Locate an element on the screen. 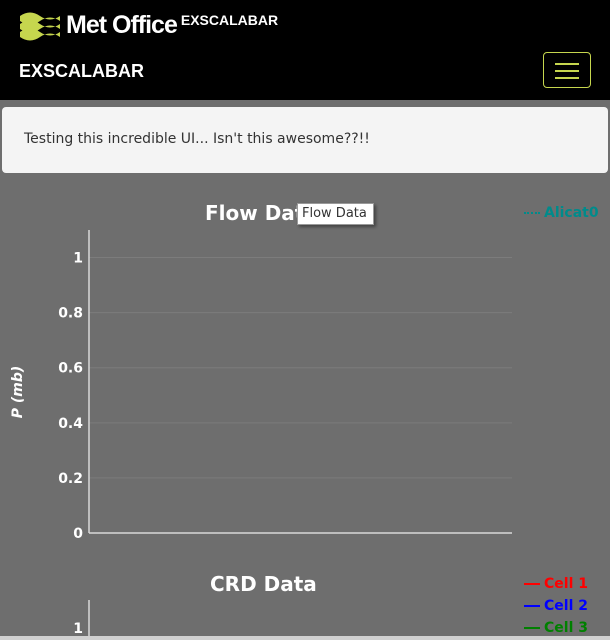 The height and width of the screenshot is (640, 610). crd-legend-item: Cell 1 is located at coordinates (556, 584).